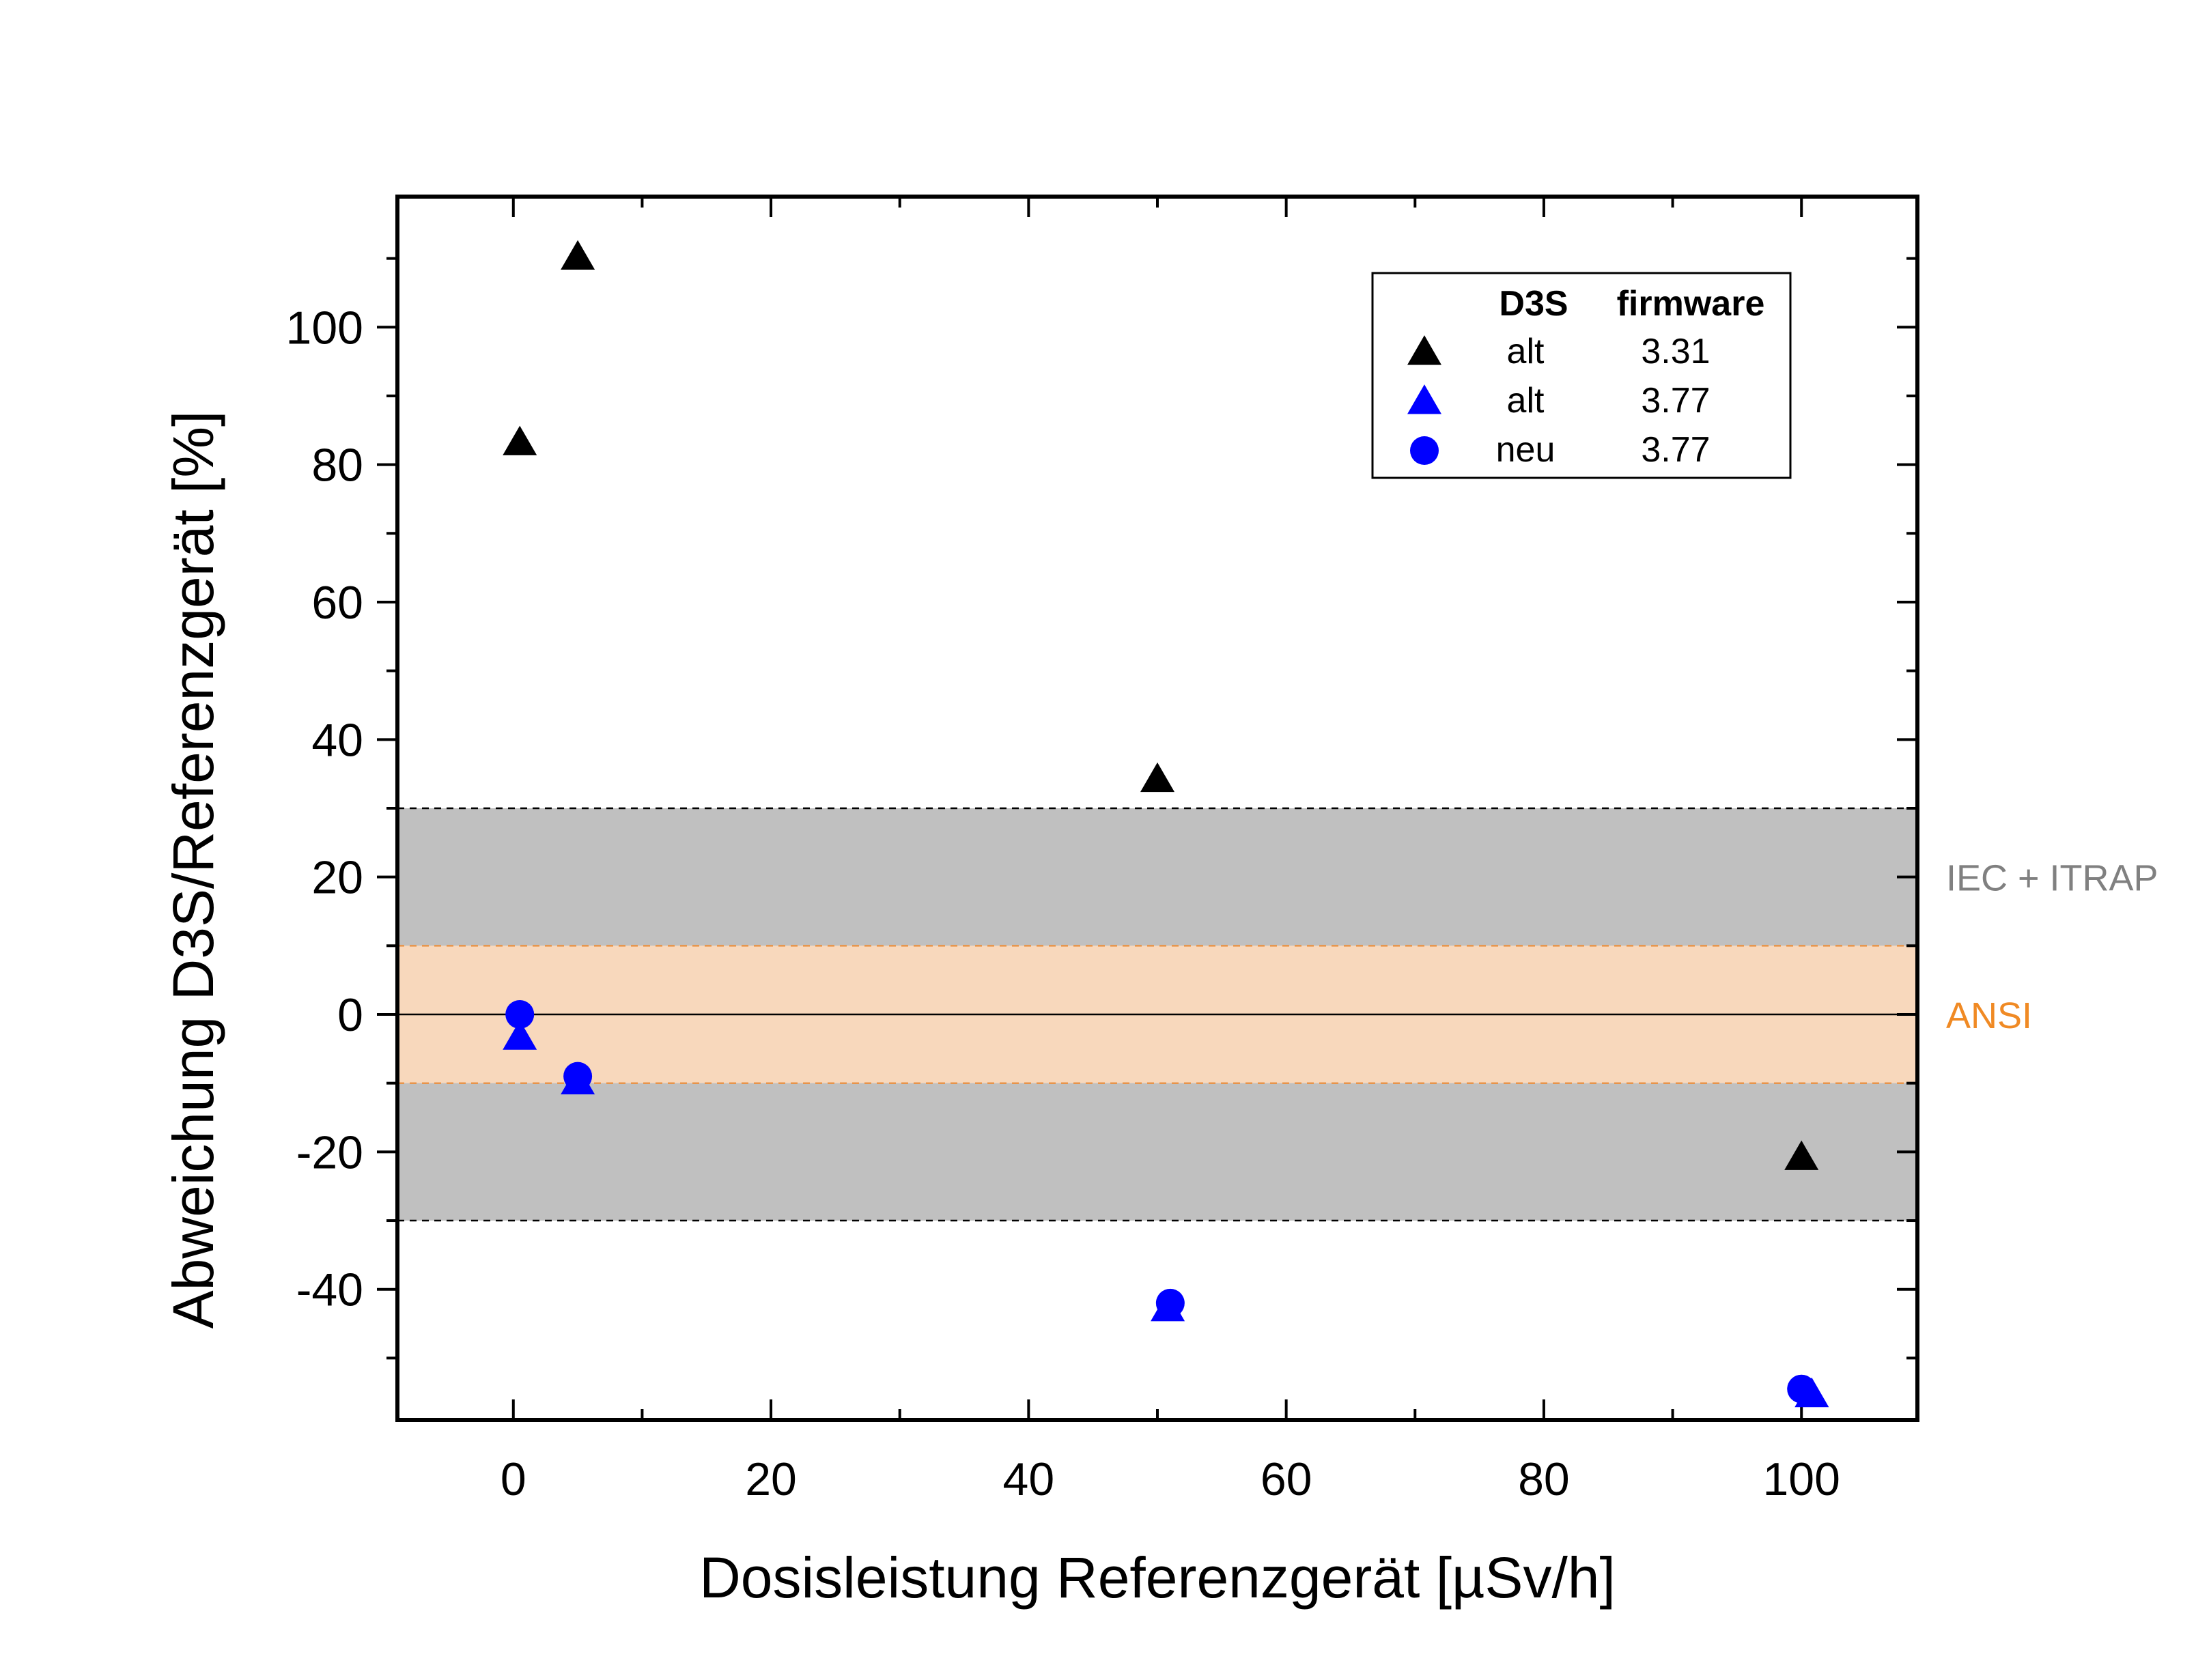  I want to click on band-1-label: ANSI, so click(1989, 1015).